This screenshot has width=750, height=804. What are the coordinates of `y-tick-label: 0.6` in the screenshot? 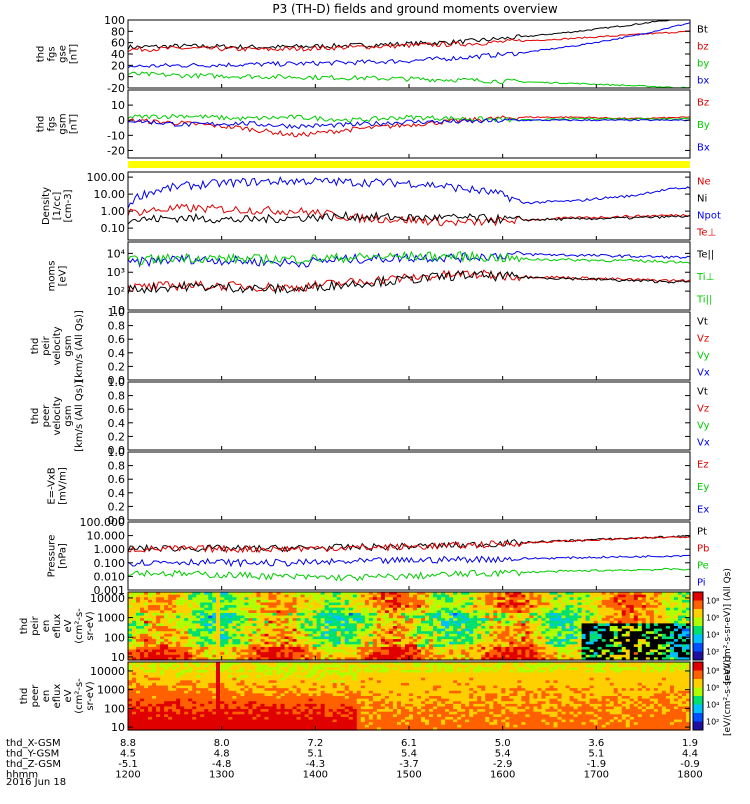 It's located at (117, 479).